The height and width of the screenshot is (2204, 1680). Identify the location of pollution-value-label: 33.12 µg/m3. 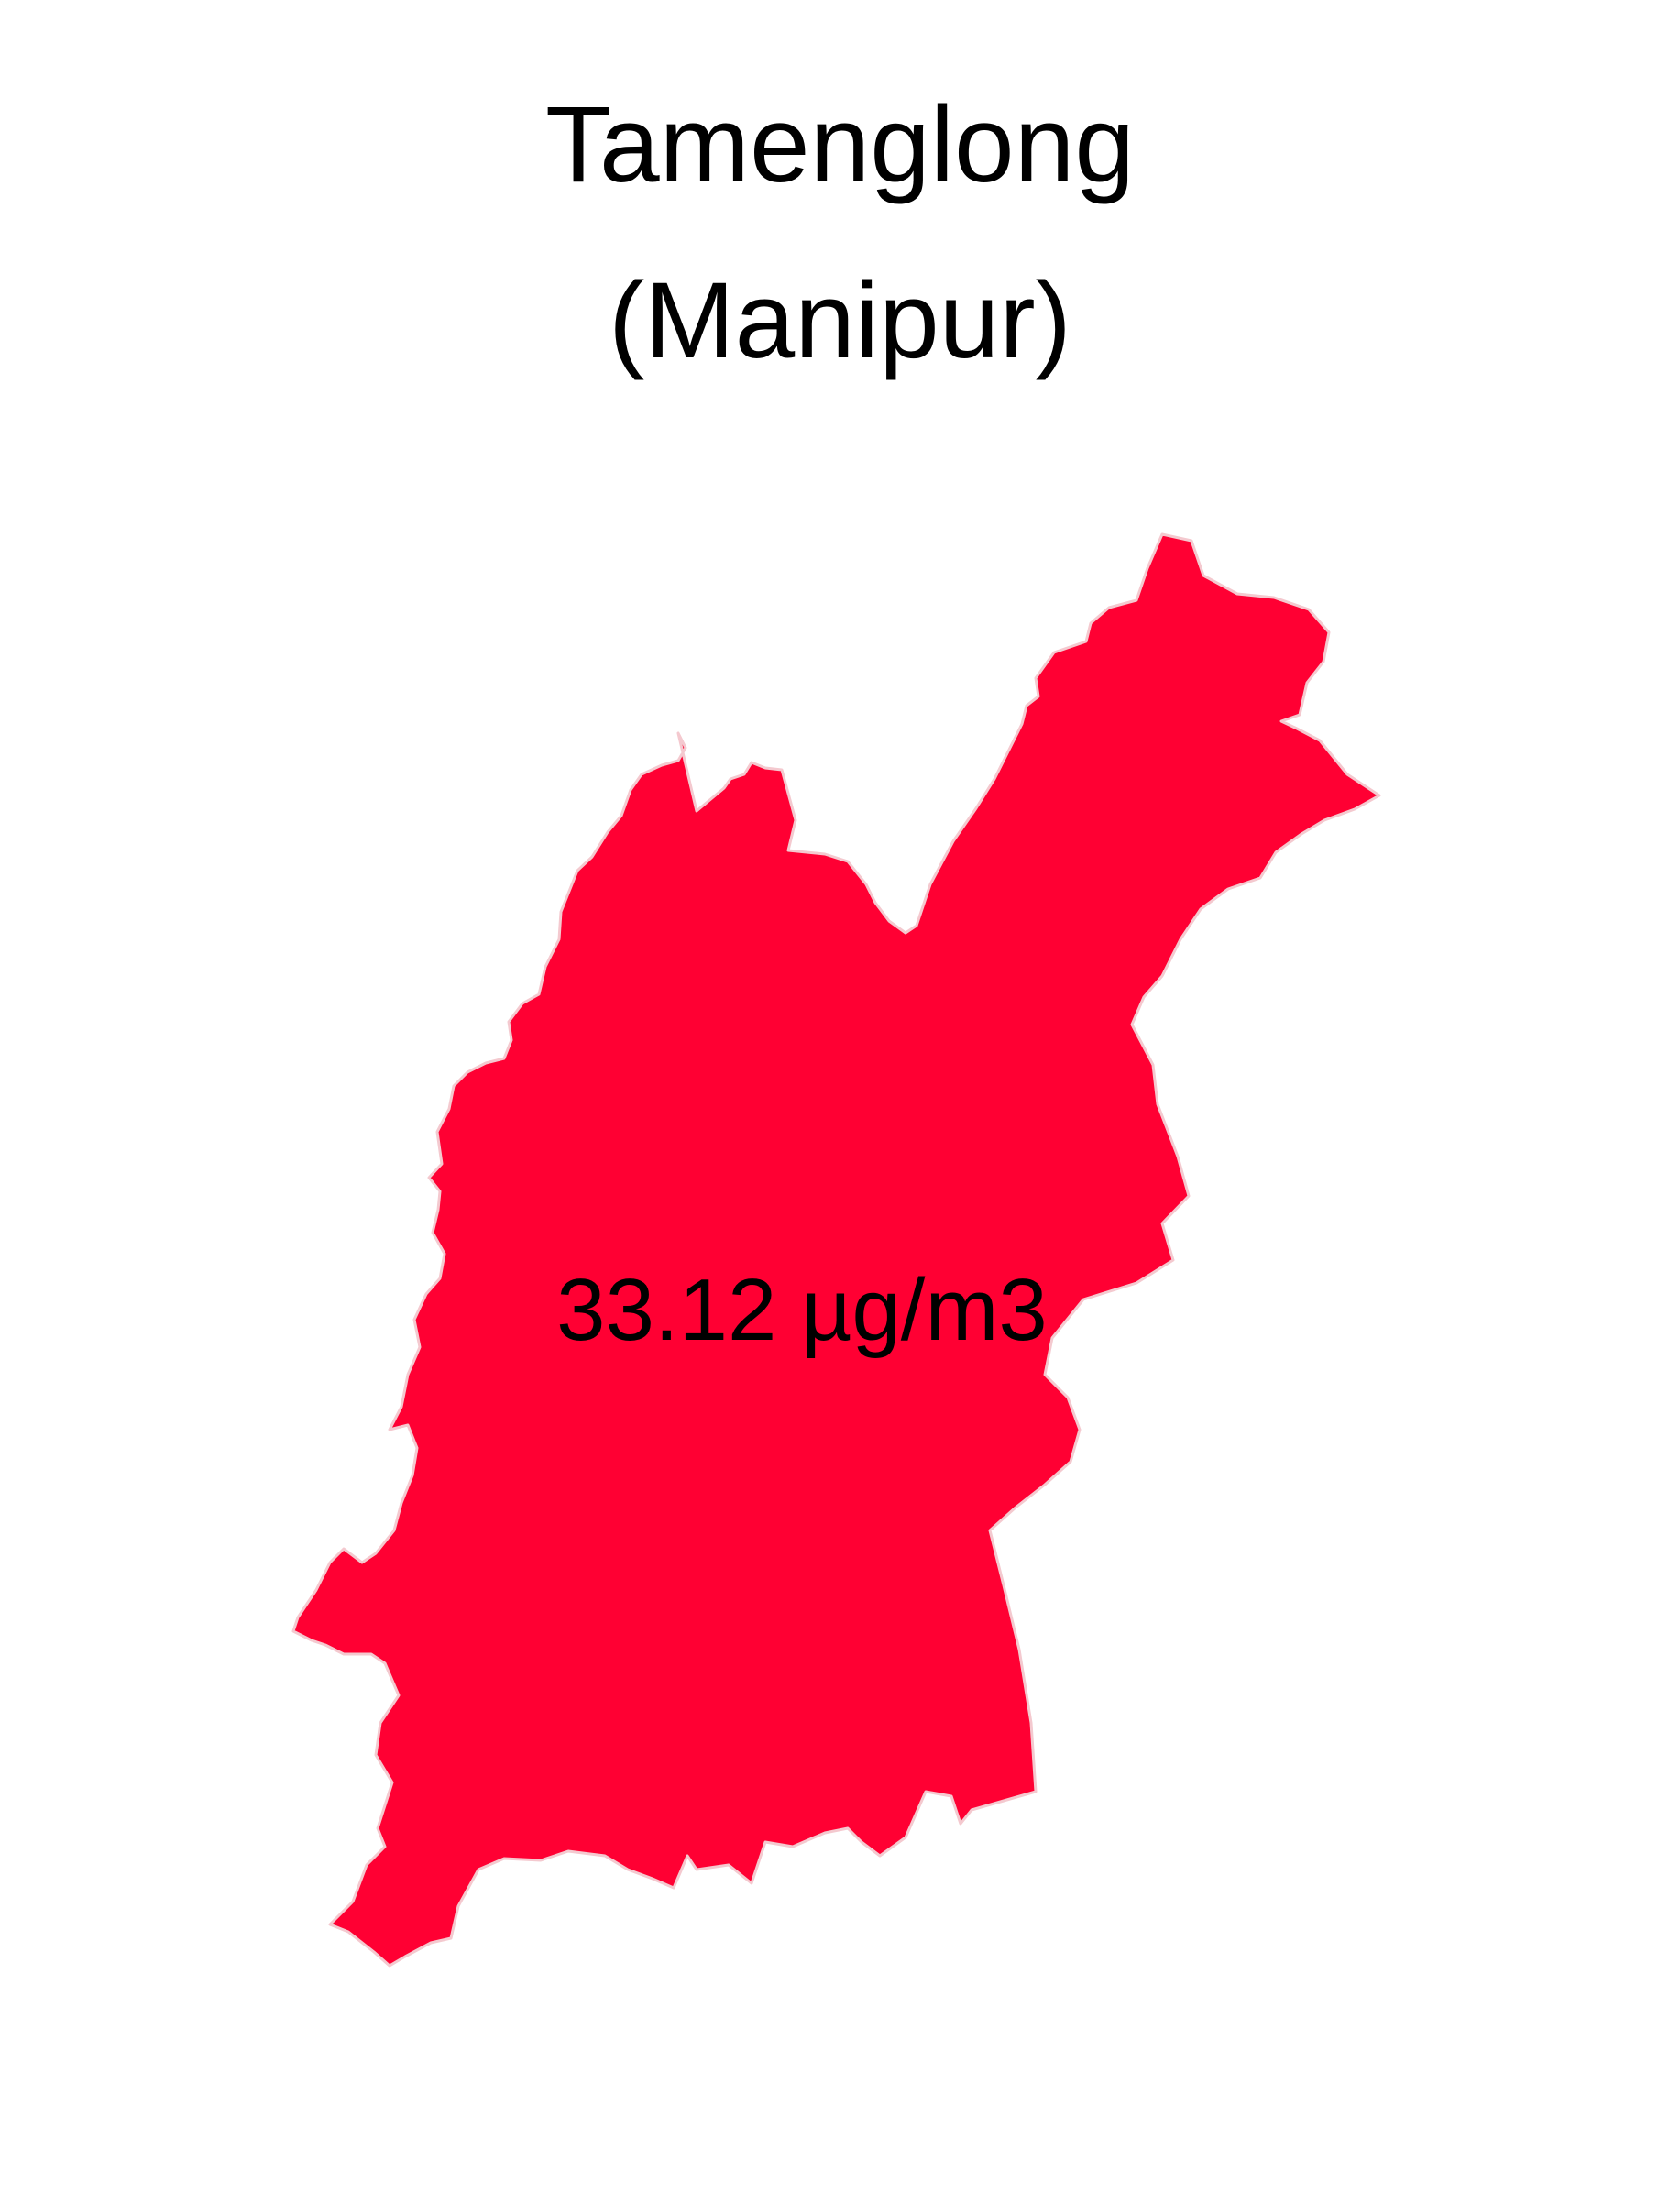
(802, 1310).